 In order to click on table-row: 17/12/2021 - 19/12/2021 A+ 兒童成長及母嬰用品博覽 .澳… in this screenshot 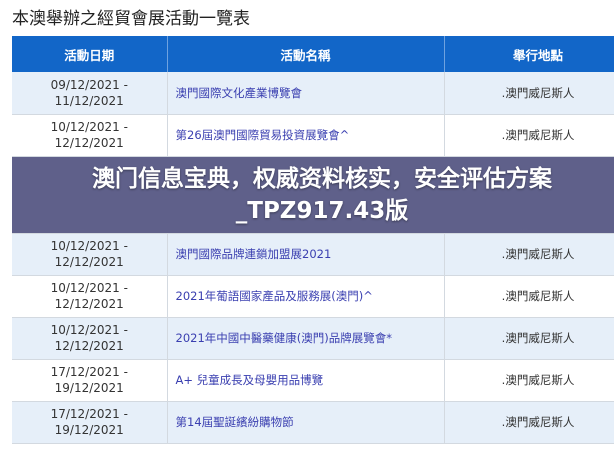, I will do `click(313, 380)`.